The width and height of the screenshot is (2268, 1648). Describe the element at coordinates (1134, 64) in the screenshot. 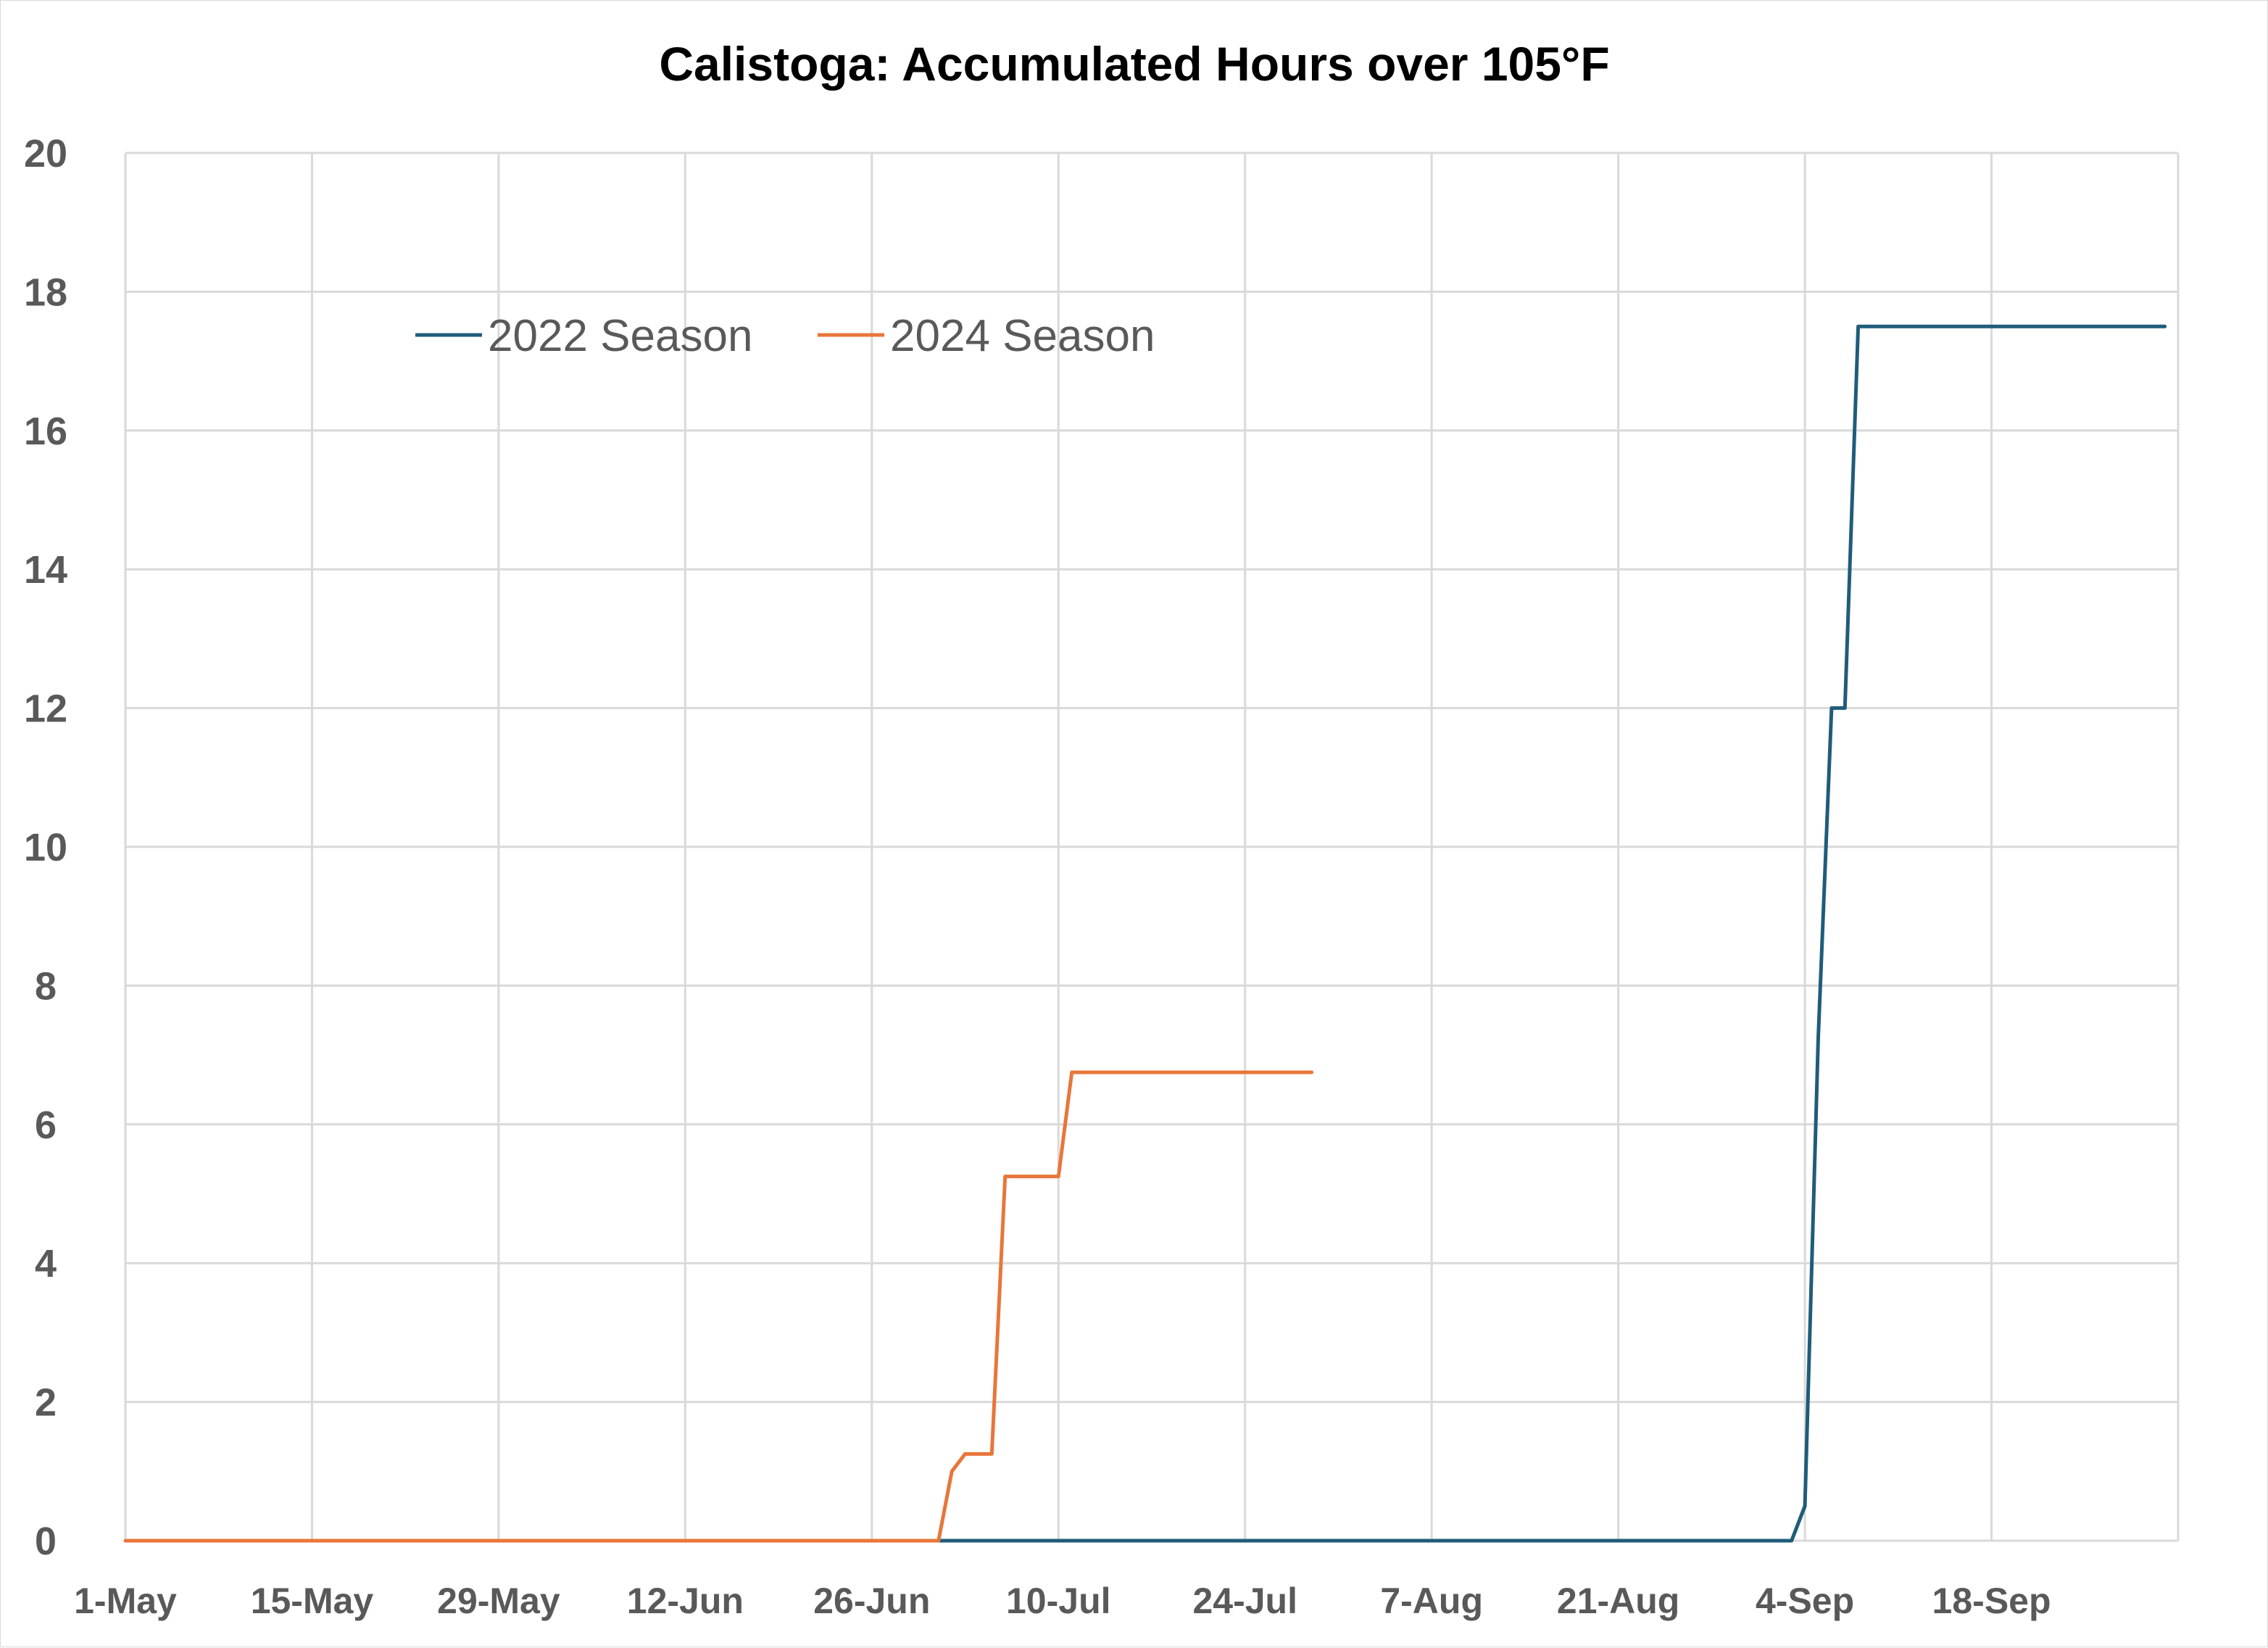

I see `chart-title: Calistoga: Accumulated Hours over 105°F` at that location.